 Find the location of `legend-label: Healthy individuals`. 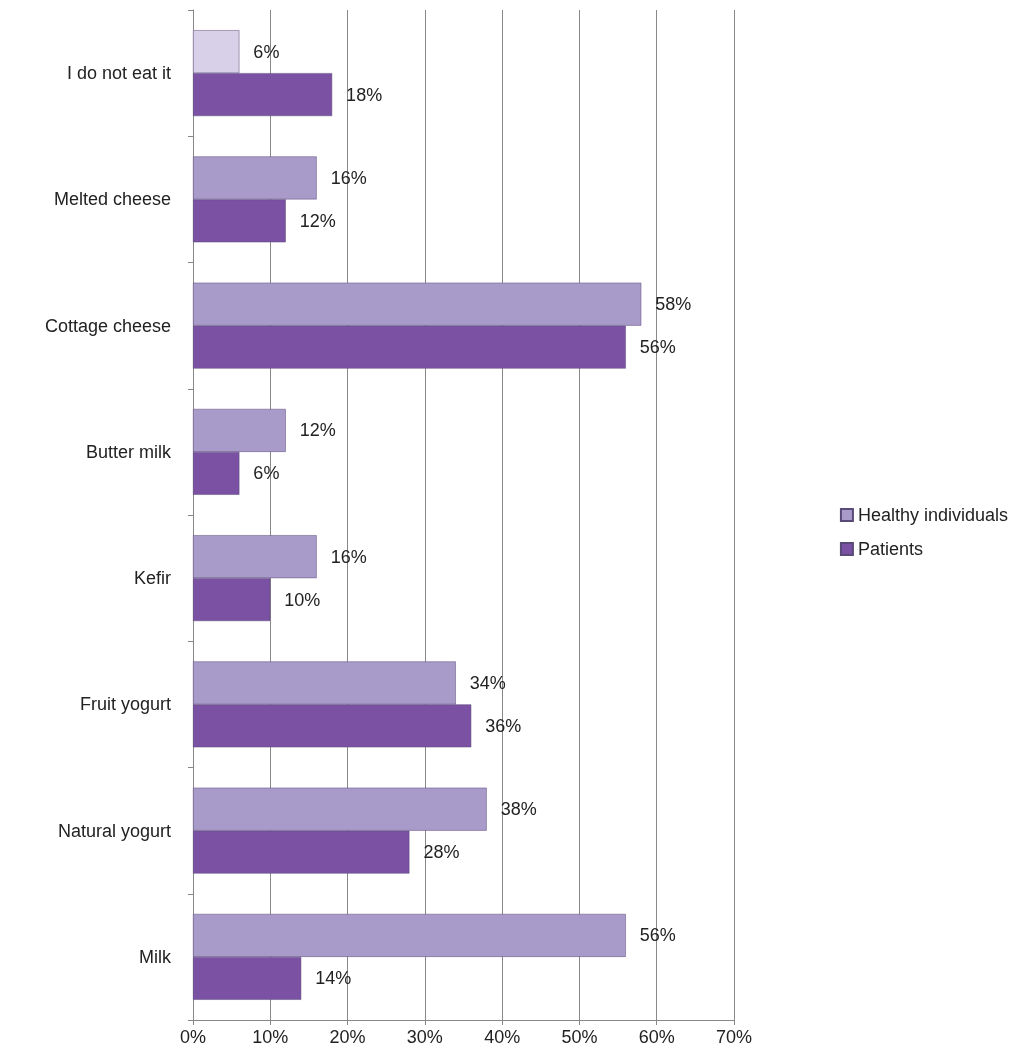

legend-label: Healthy individuals is located at coordinates (933, 515).